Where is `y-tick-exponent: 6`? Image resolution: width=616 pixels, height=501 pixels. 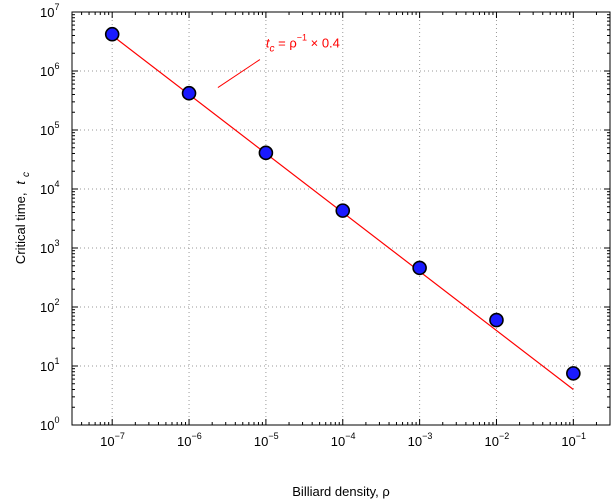
y-tick-exponent: 6 is located at coordinates (56, 66).